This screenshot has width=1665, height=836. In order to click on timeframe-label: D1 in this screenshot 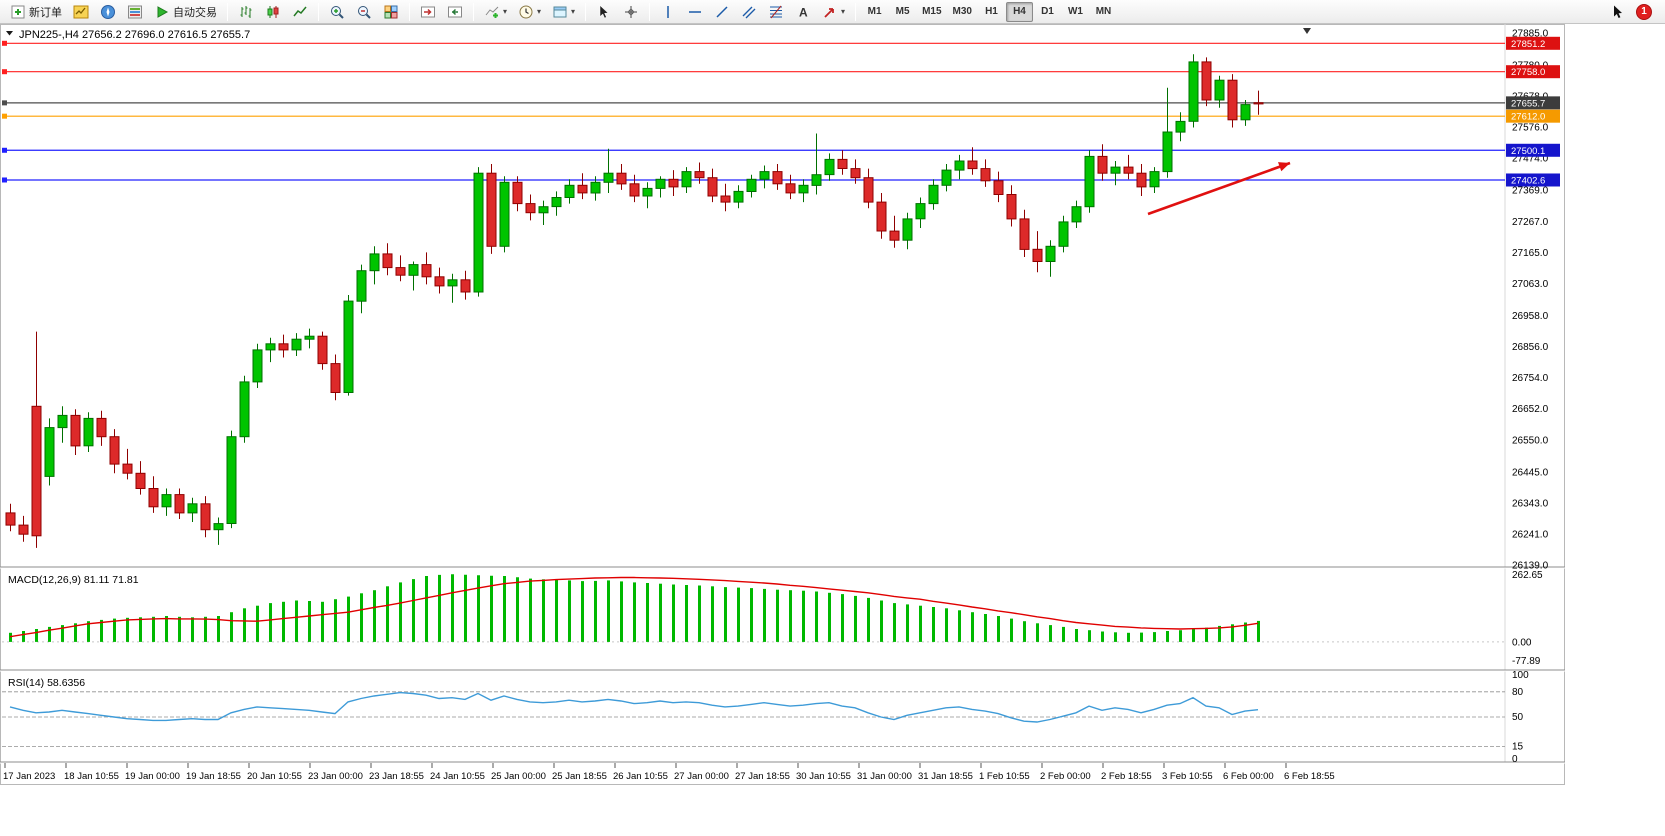, I will do `click(1047, 11)`.